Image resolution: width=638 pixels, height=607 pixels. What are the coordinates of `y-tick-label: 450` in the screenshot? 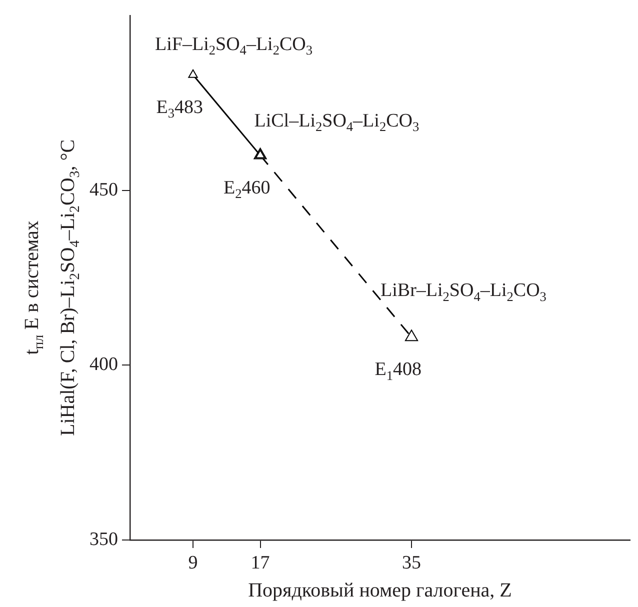 It's located at (104, 189).